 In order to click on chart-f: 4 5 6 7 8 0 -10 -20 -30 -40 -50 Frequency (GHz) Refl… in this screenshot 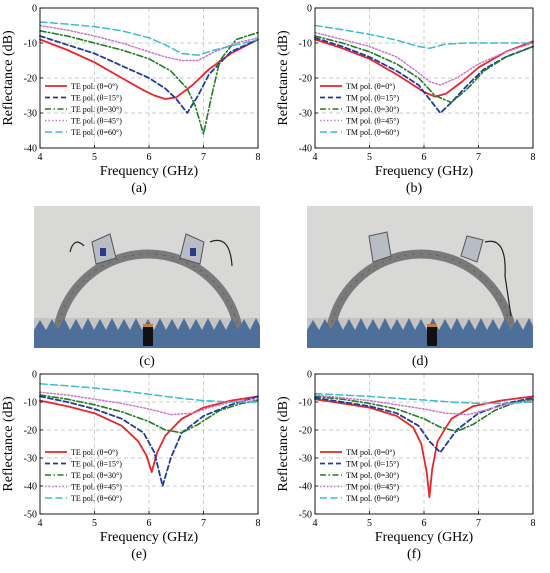, I will do `click(406, 458)`.